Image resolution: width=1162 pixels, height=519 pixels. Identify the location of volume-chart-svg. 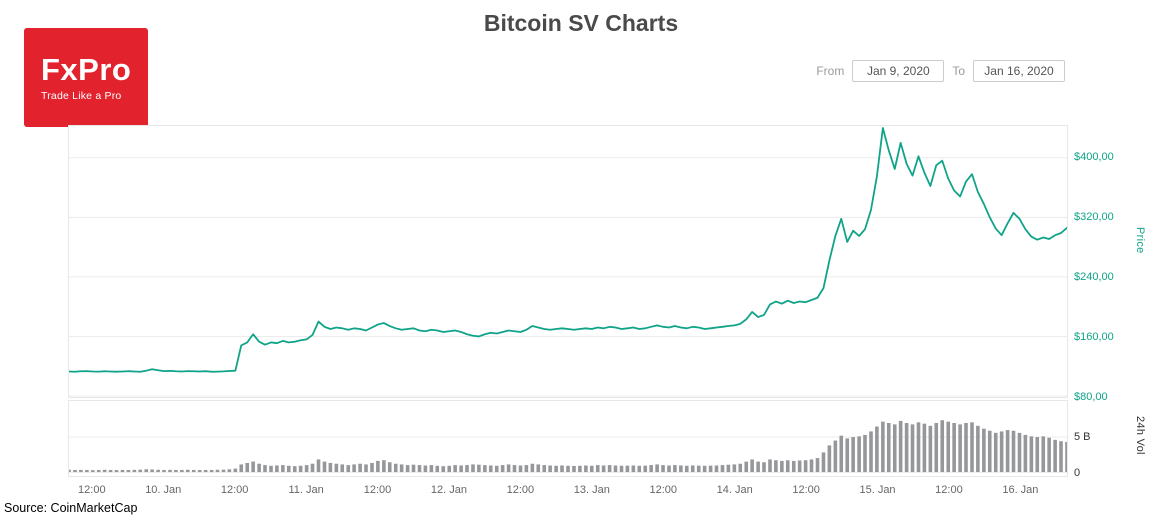
(568, 438).